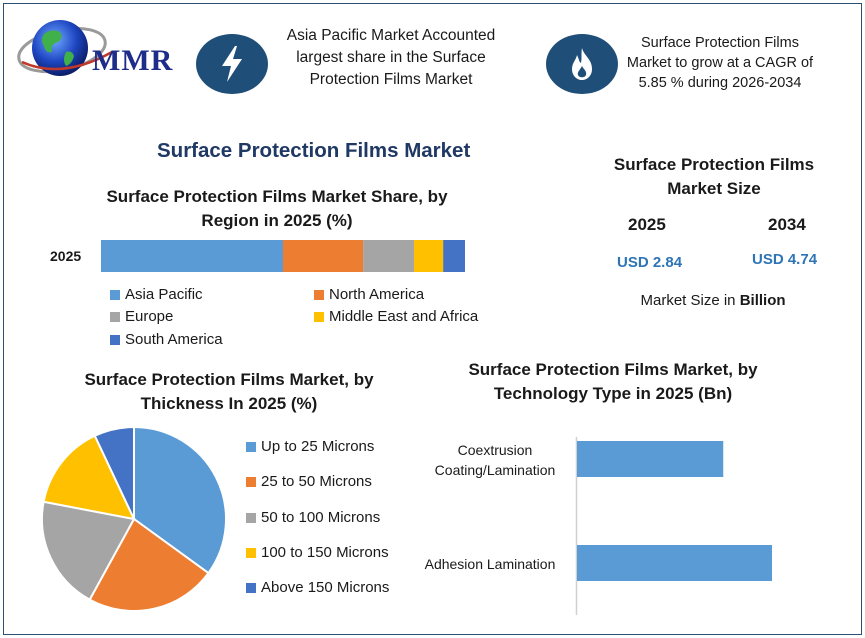 Image resolution: width=865 pixels, height=638 pixels. I want to click on thickness-pie, so click(134, 518).